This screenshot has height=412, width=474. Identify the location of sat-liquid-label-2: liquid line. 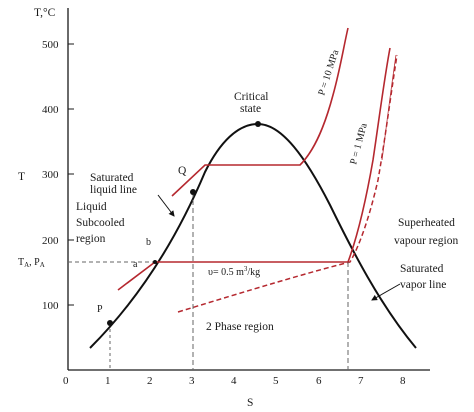
(113, 190).